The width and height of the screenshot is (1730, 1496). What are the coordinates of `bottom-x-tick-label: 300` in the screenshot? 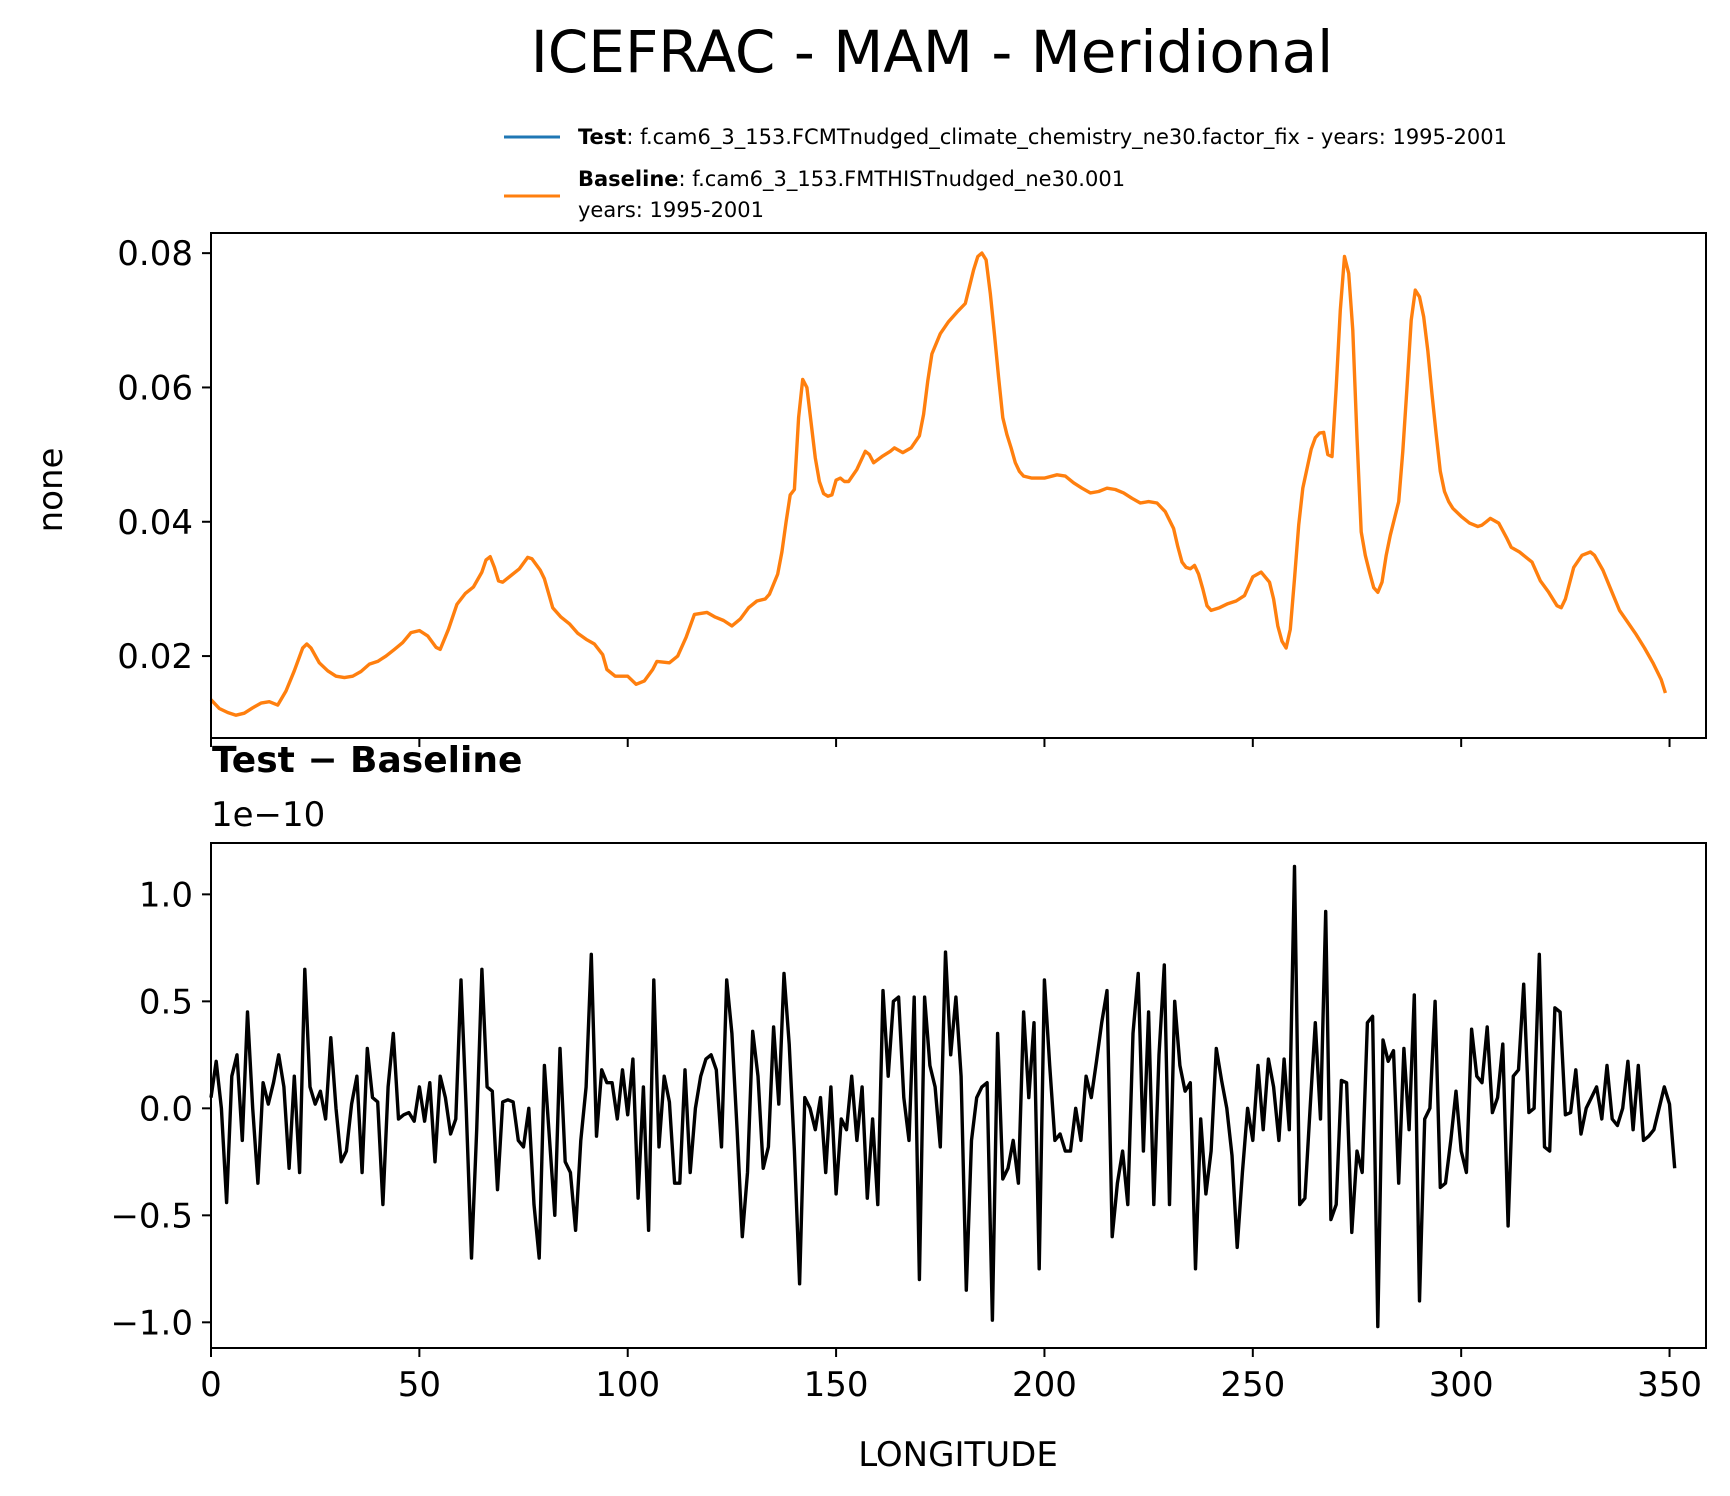 It's located at (1461, 1385).